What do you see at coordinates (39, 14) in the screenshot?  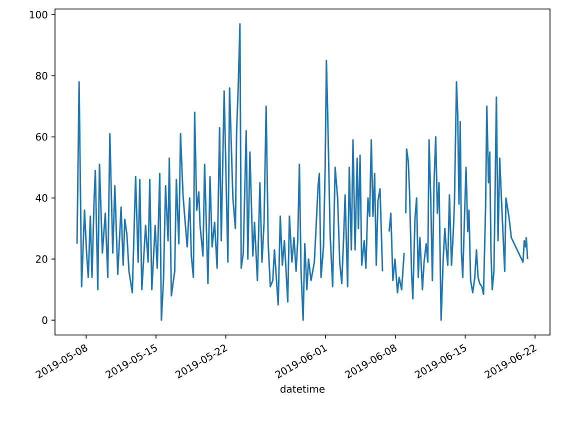 I see `y-tick-label: 100` at bounding box center [39, 14].